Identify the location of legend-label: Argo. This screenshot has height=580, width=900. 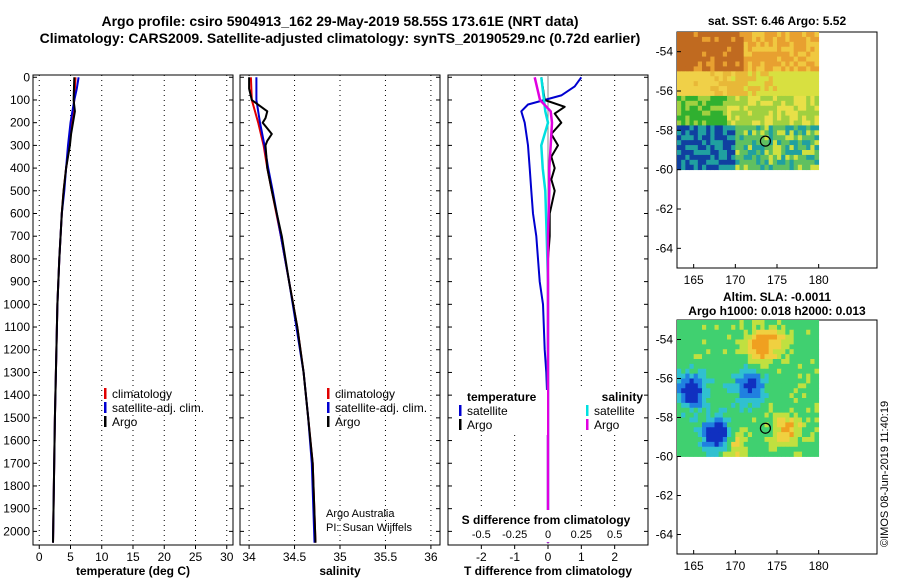
(480, 425).